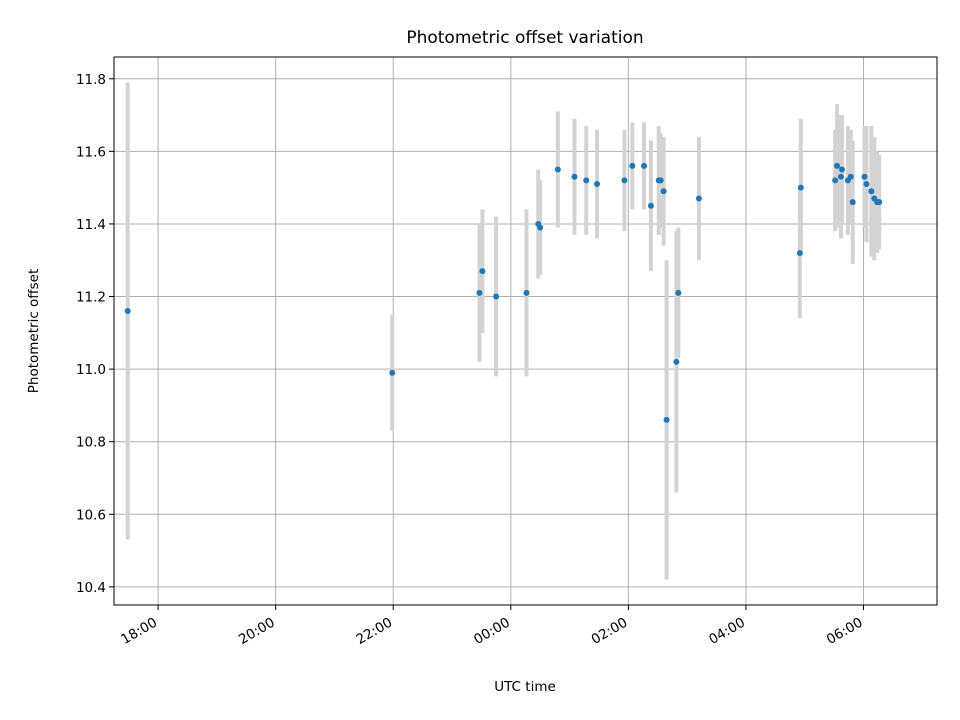 The height and width of the screenshot is (720, 960). Describe the element at coordinates (91, 588) in the screenshot. I see `y-tick-label: 10.4` at that location.